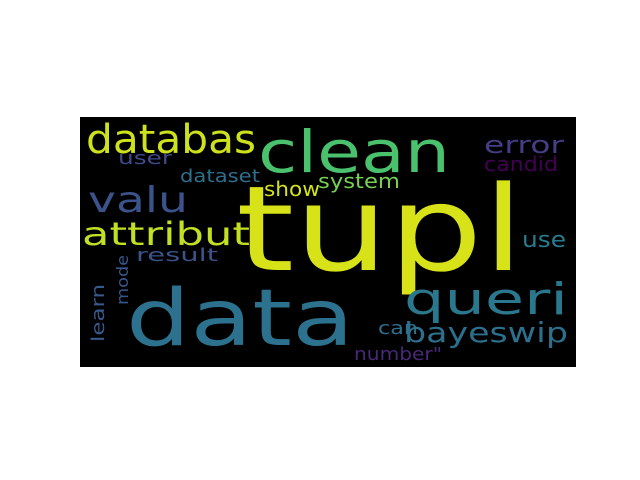 The height and width of the screenshot is (480, 640). What do you see at coordinates (354, 152) in the screenshot?
I see `word-clean: clean` at bounding box center [354, 152].